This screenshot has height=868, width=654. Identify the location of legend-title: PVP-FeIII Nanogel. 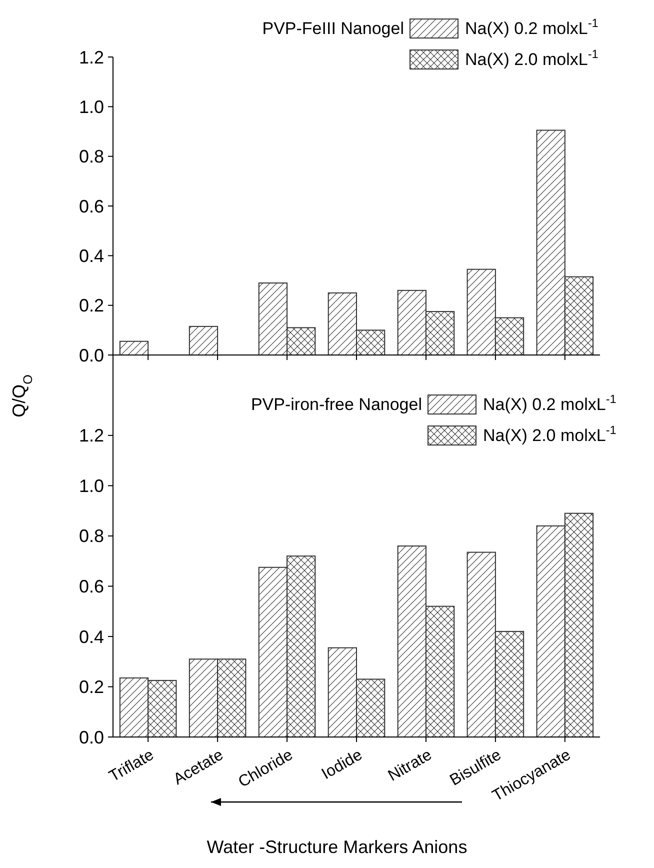
(333, 28).